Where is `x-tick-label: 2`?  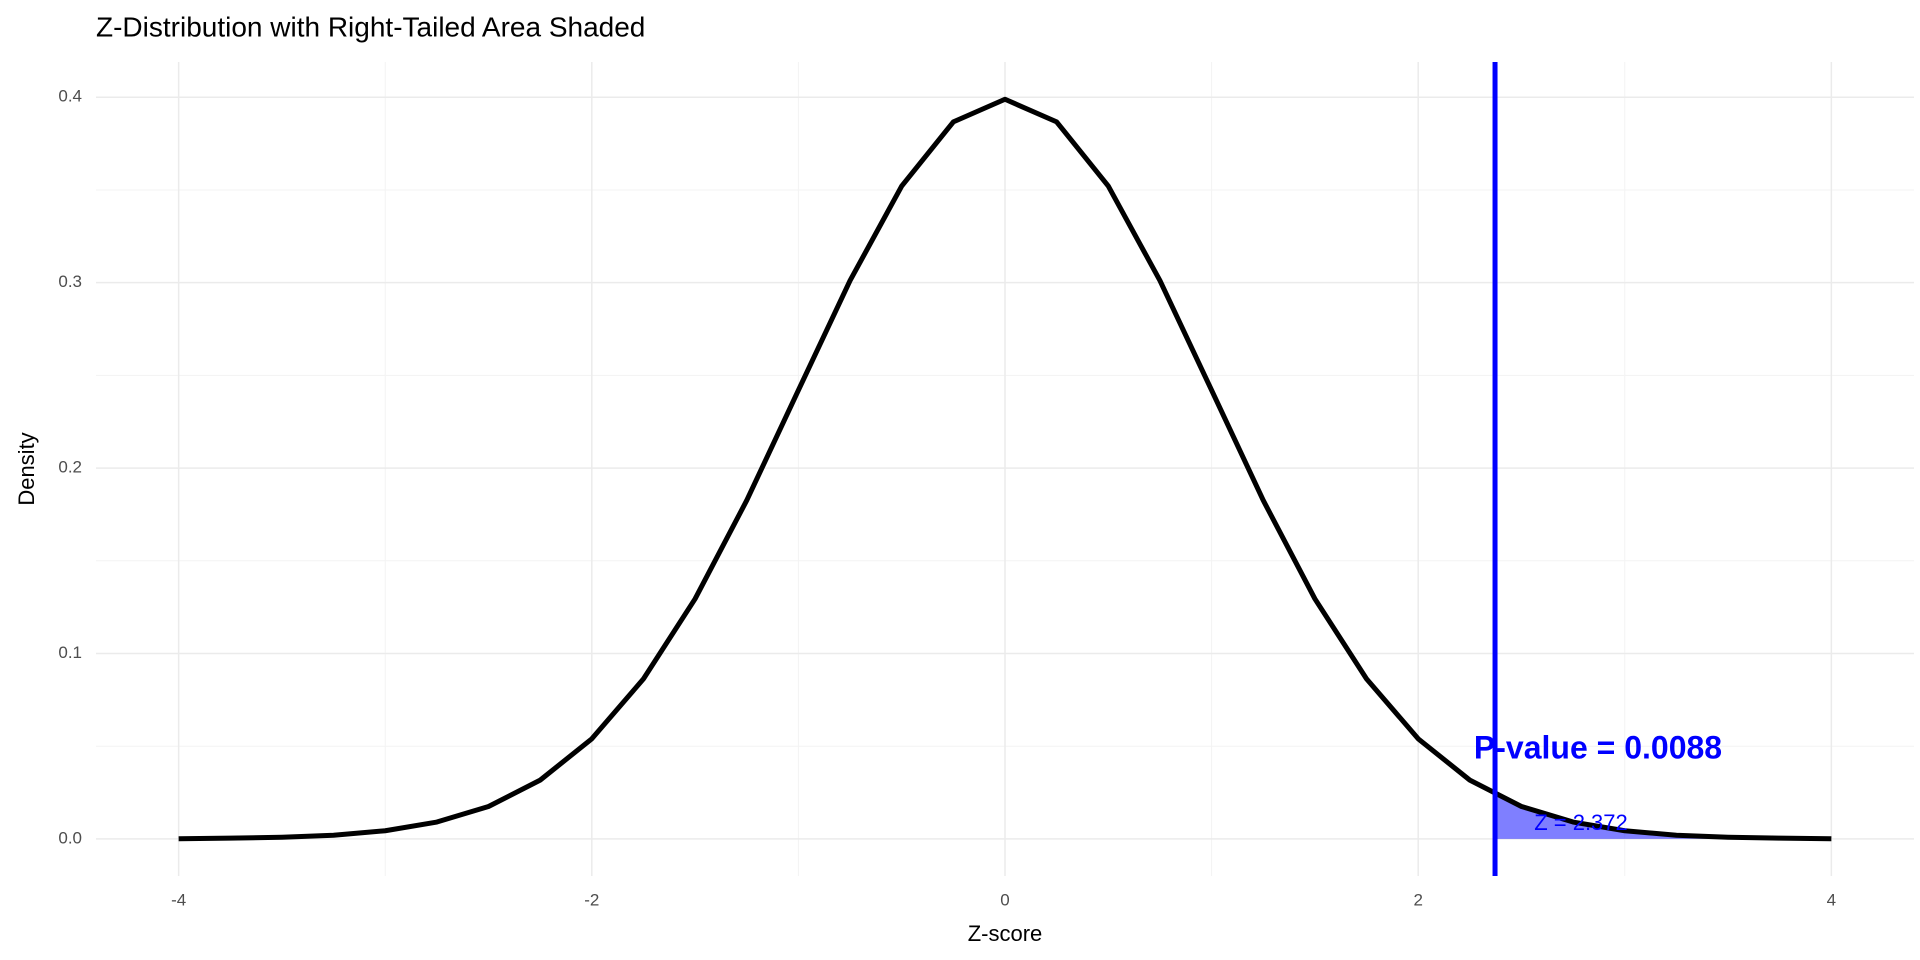
x-tick-label: 2 is located at coordinates (1417, 899).